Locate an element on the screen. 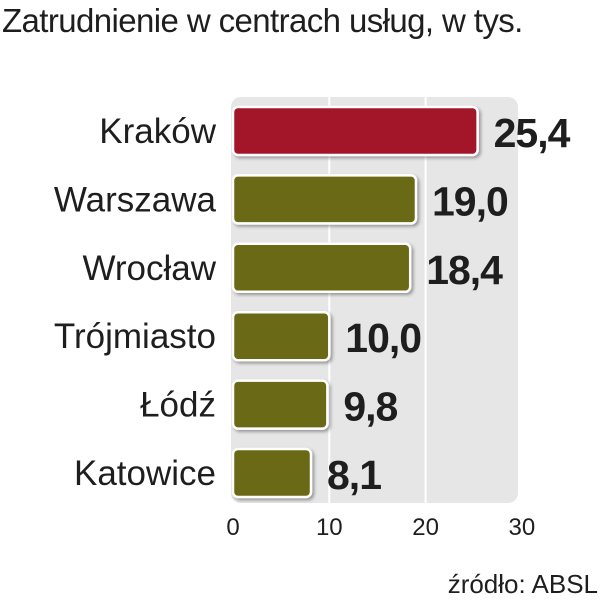  chart-title: Zatrudnienie w centrach usług, w tys. is located at coordinates (262, 20).